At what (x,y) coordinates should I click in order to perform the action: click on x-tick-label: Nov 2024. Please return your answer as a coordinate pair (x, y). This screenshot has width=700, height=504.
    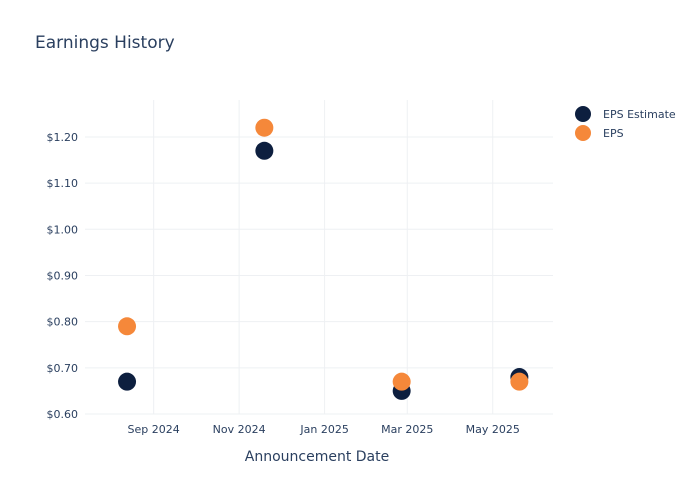
    Looking at the image, I should click on (239, 429).